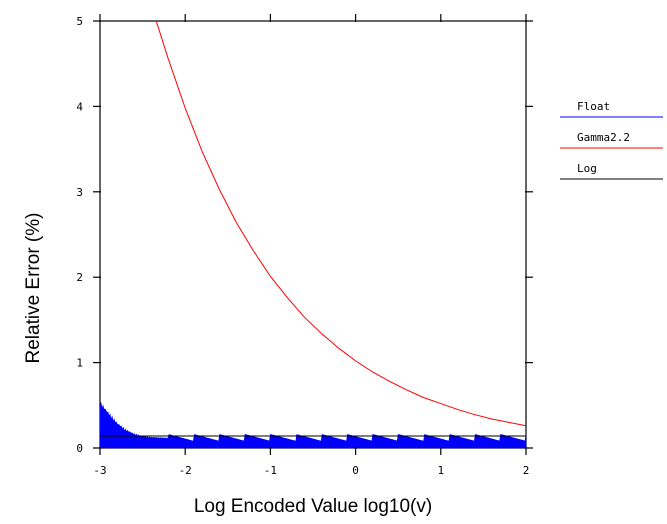  I want to click on legend-label: Float, so click(593, 106).